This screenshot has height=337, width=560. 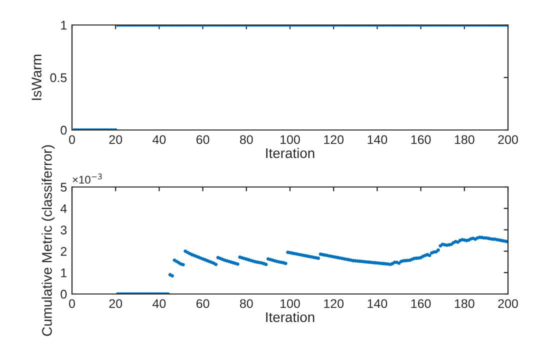 What do you see at coordinates (58, 77) in the screenshot?
I see `y-tick-label: 0.5` at bounding box center [58, 77].